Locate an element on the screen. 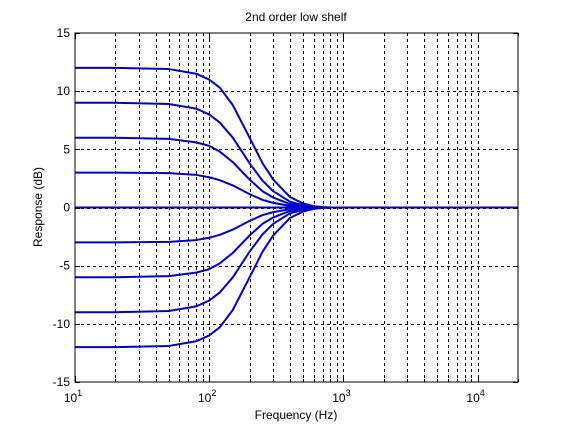  y-tick-label: 0 is located at coordinates (66, 208).